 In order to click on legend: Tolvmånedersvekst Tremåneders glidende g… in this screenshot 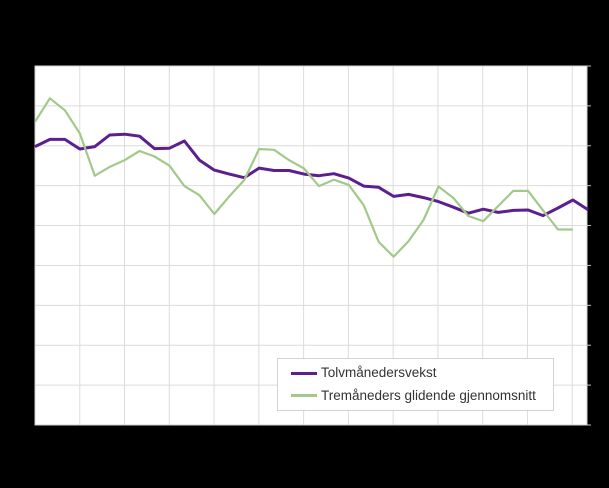, I will do `click(415, 384)`.